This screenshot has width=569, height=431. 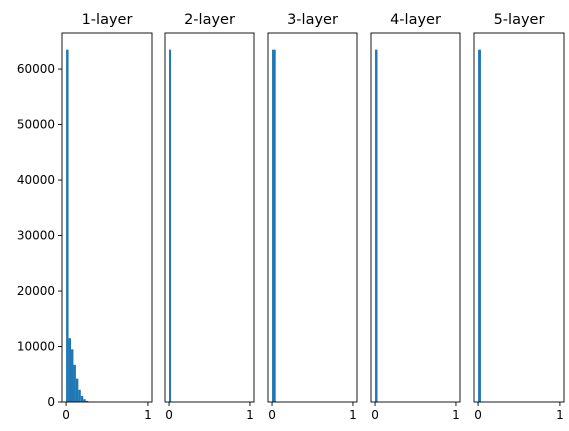 I want to click on subplot-title: 3-layer, so click(x=312, y=20).